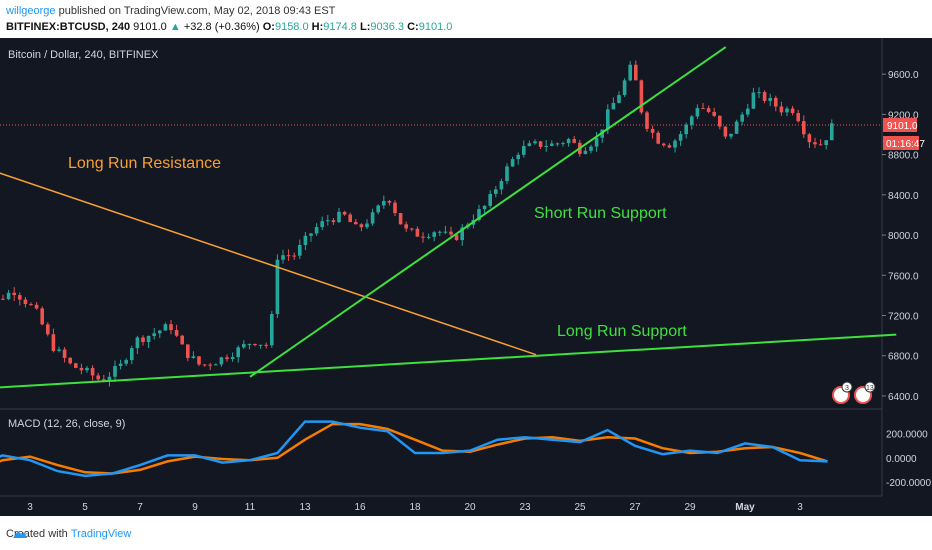 The image size is (932, 550). What do you see at coordinates (448, 362) in the screenshot?
I see `trendline` at bounding box center [448, 362].